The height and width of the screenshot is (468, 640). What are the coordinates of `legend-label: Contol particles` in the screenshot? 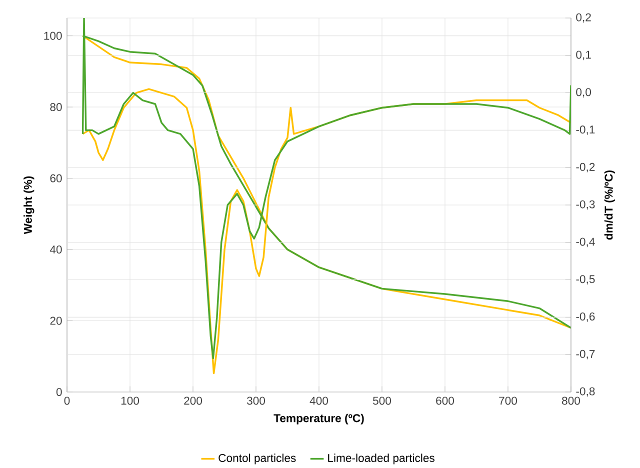 It's located at (257, 459).